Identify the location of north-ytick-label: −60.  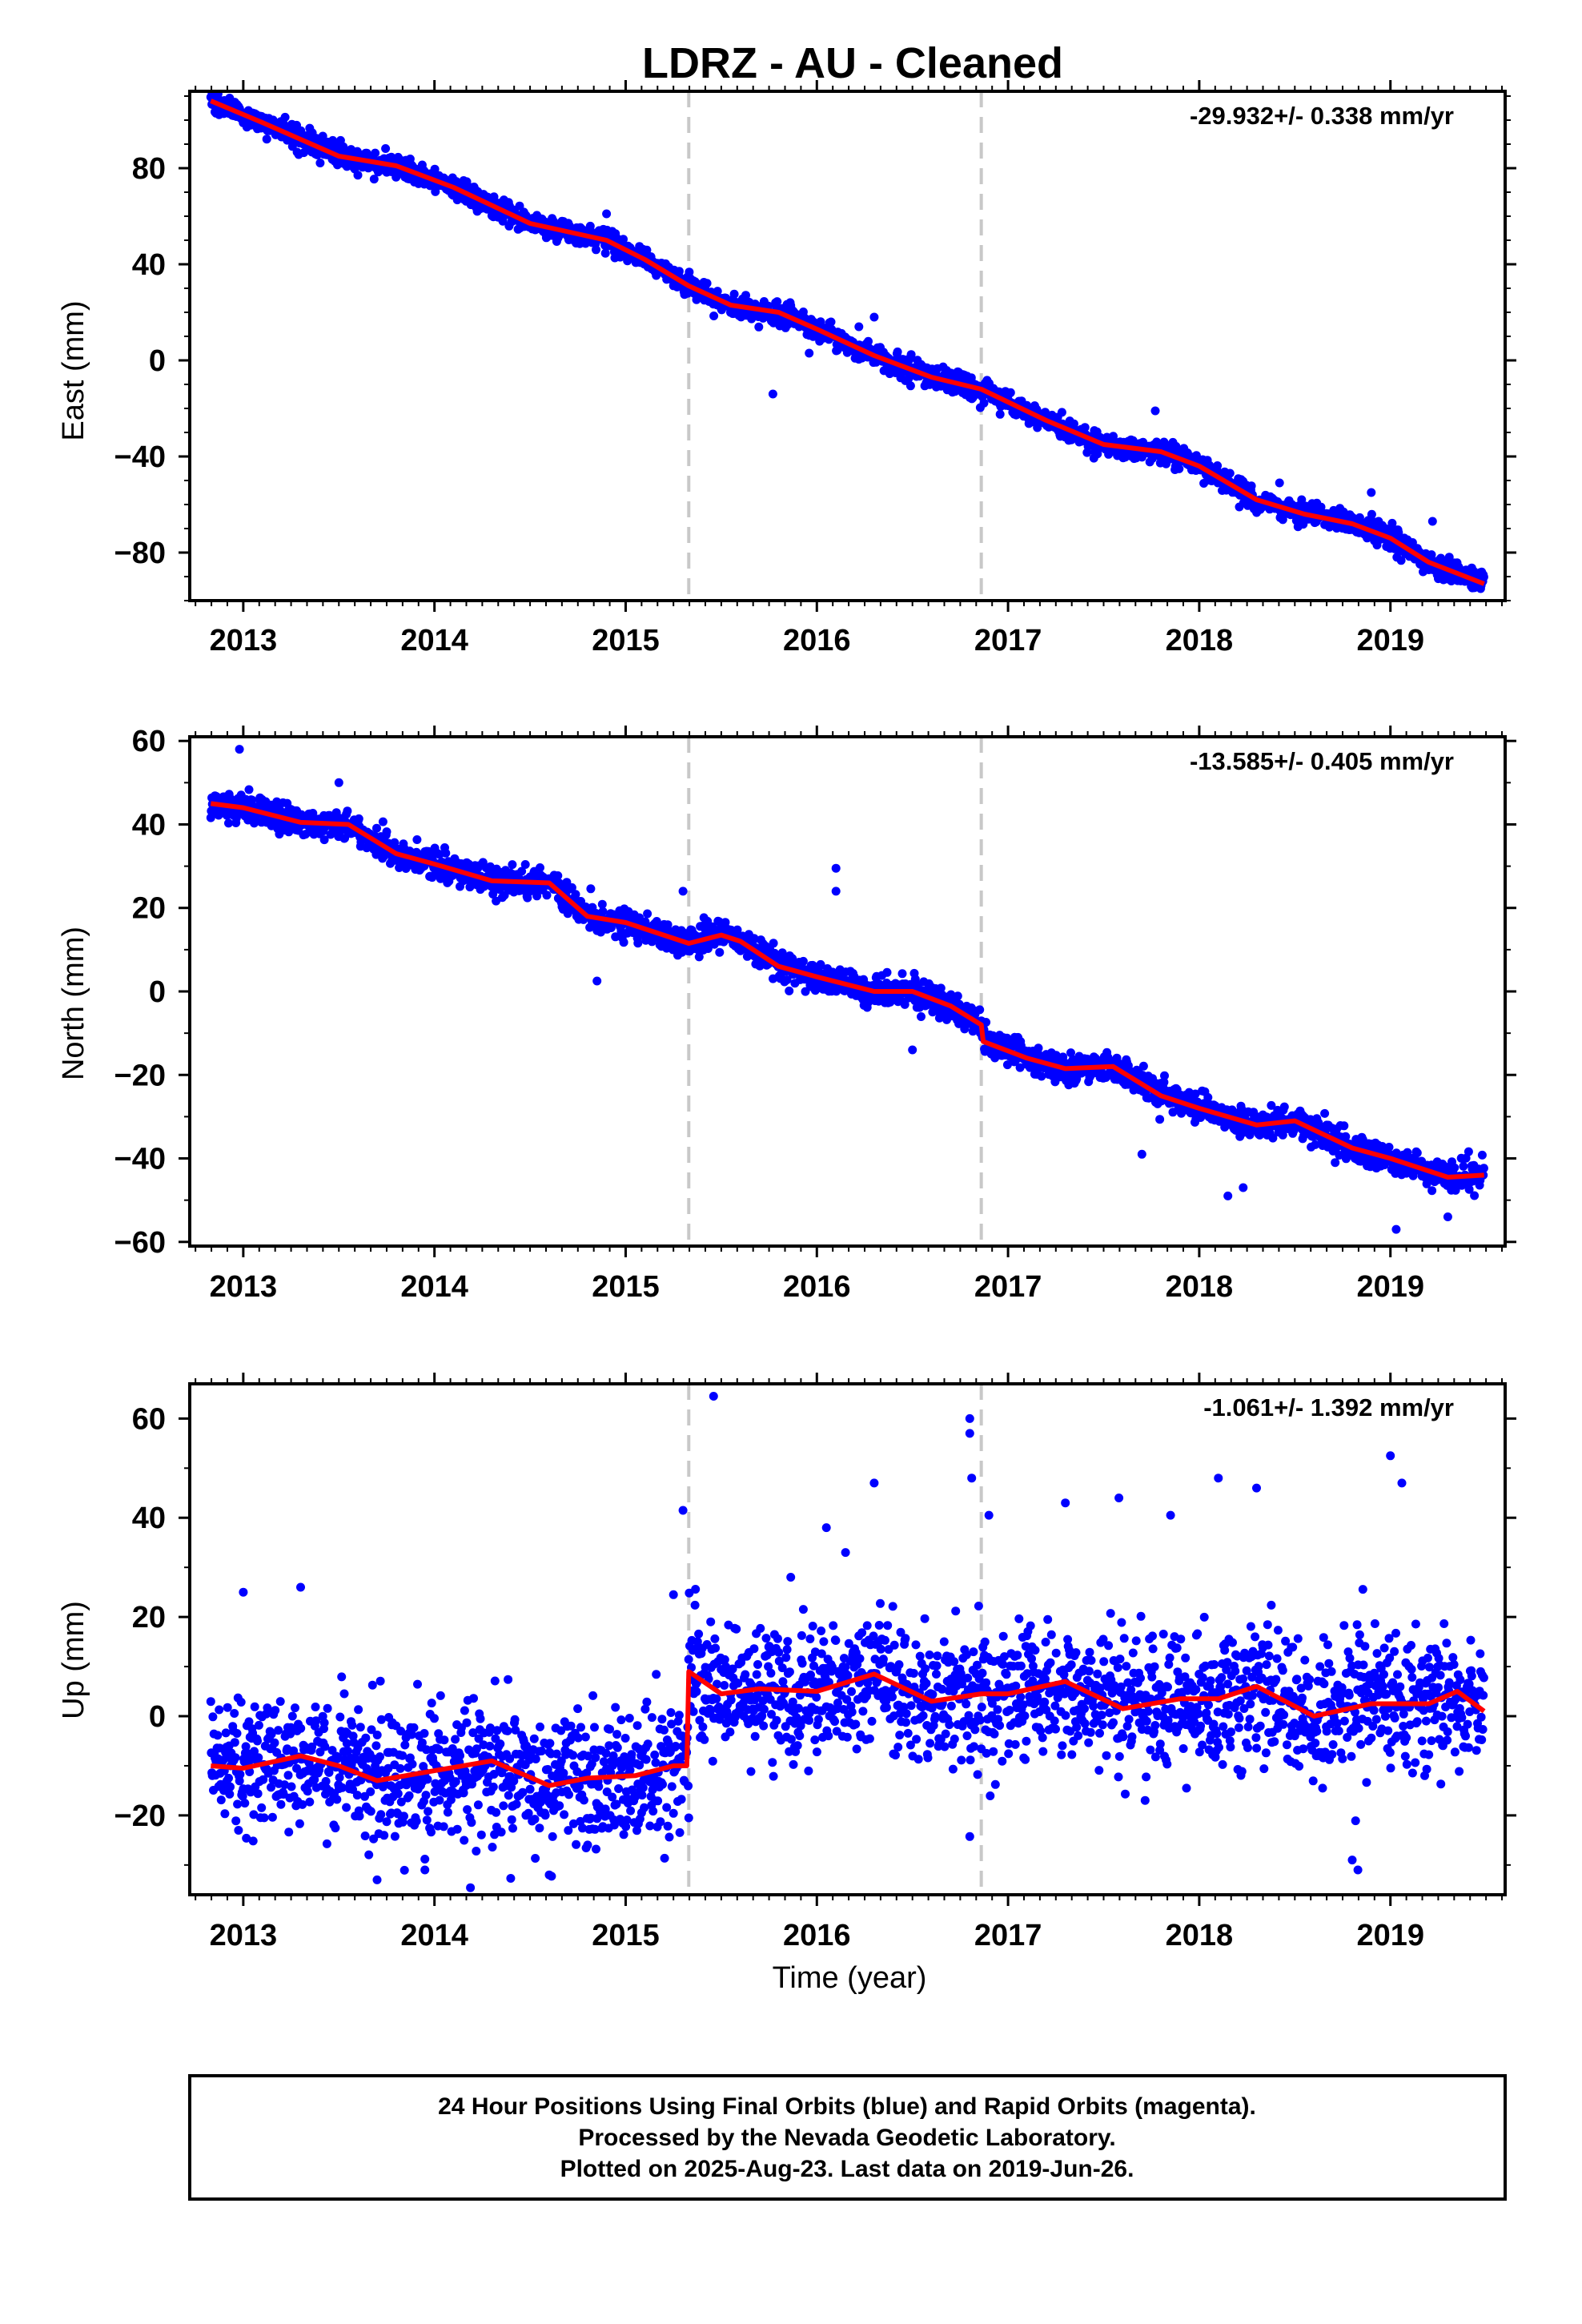
(140, 1243).